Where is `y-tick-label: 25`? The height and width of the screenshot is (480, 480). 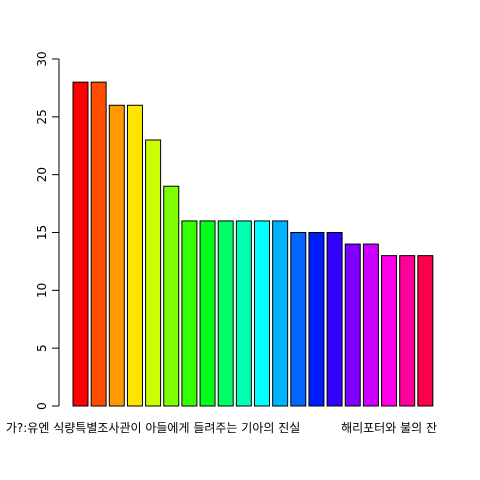 y-tick-label: 25 is located at coordinates (42, 116).